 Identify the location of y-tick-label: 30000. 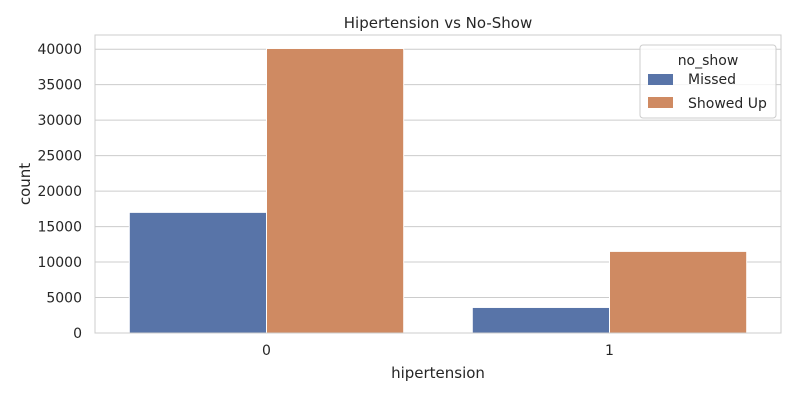
(59, 121).